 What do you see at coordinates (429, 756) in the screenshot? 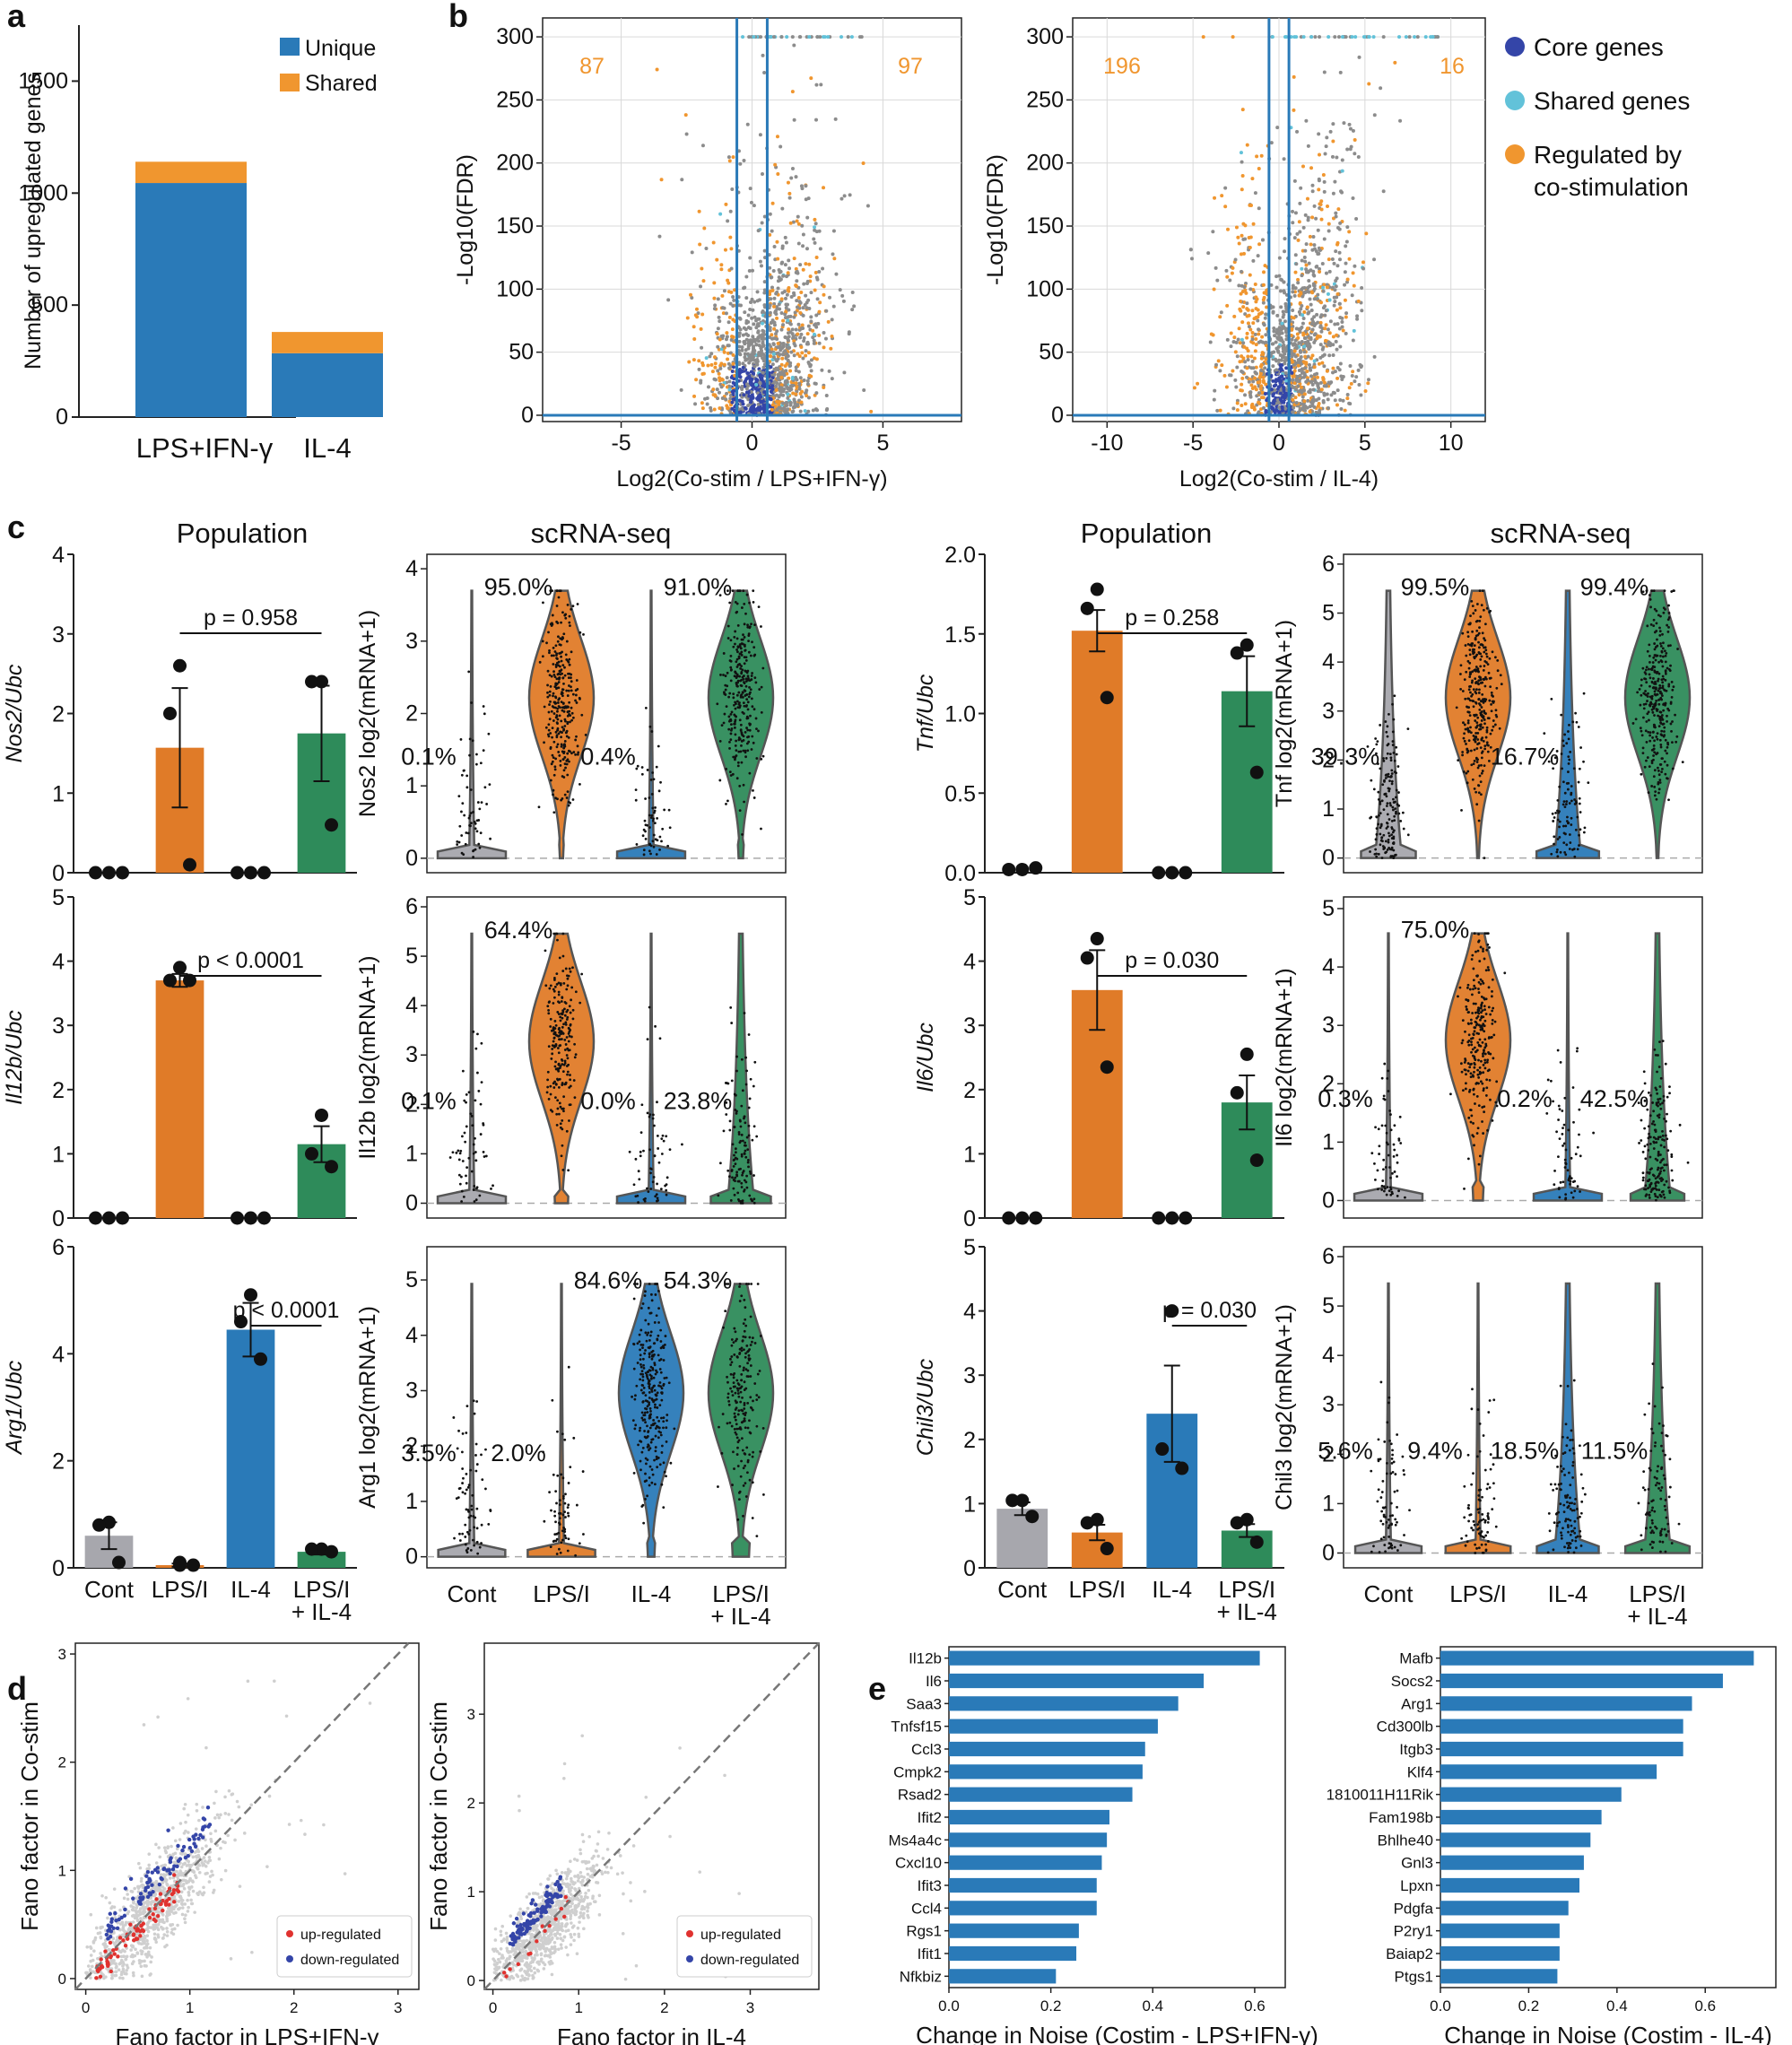
I see `violin-percent-label: 0.1%` at bounding box center [429, 756].